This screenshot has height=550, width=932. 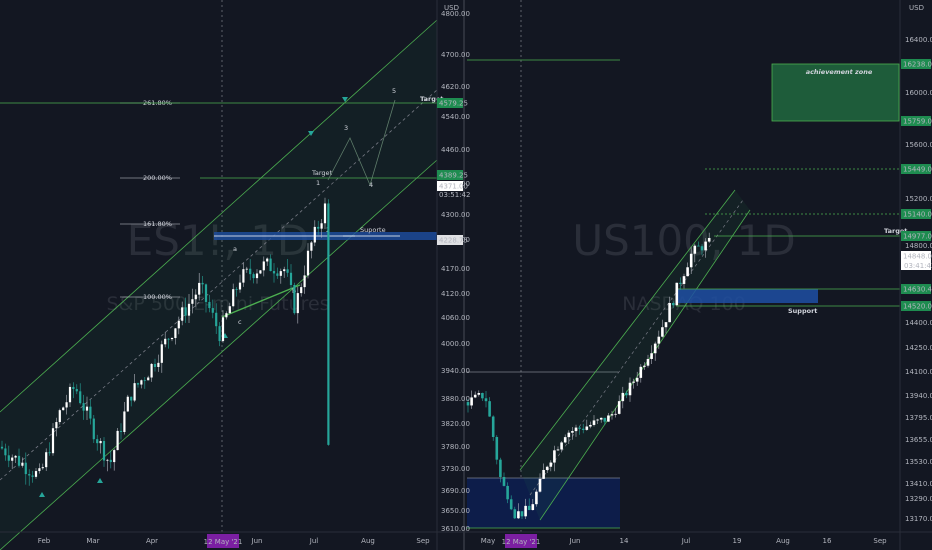 I want to click on left-y-tick: 4540.00, so click(x=455, y=117).